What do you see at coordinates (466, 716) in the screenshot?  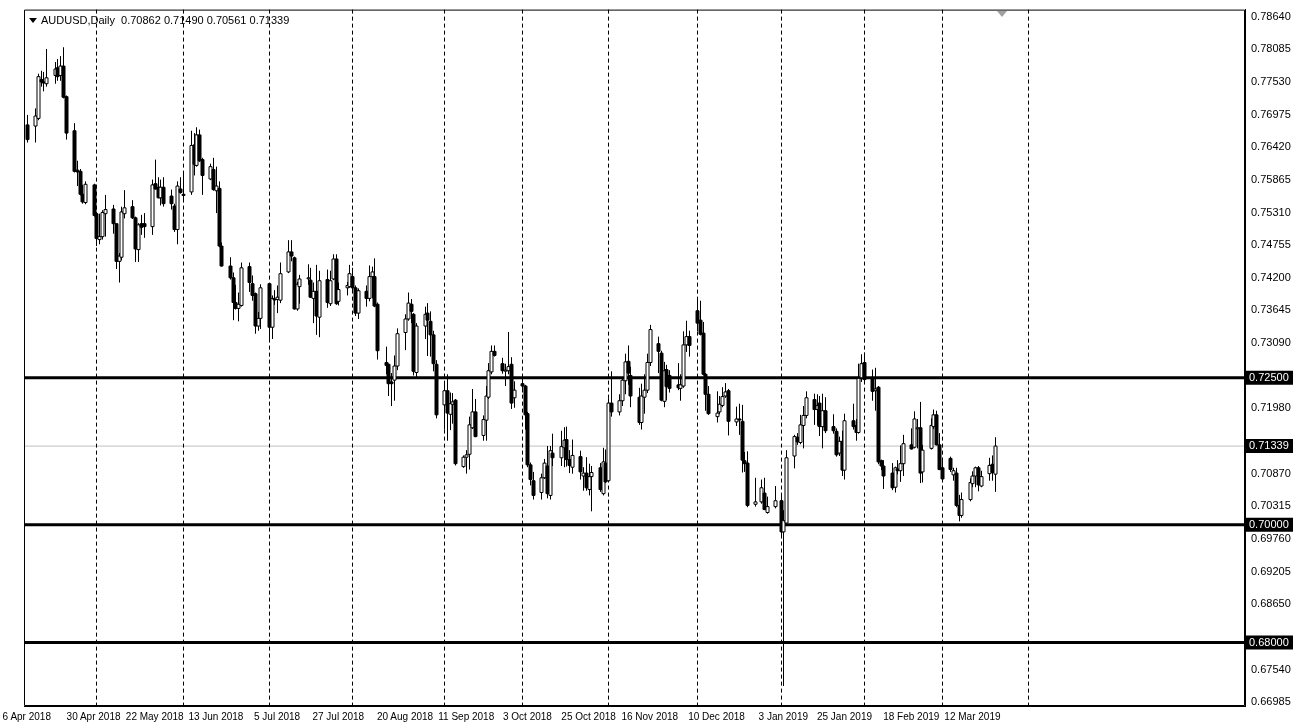 I see `x-tick-label: 11 Sep 2018` at bounding box center [466, 716].